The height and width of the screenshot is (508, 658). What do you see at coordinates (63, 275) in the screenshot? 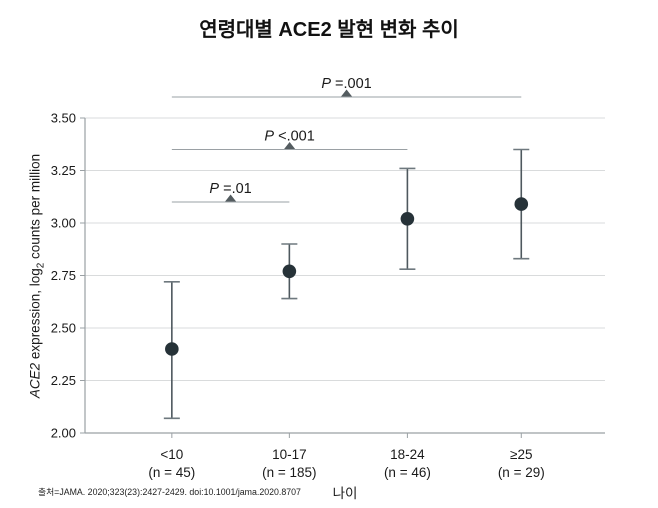
I see `y-tick-label: 2.75` at bounding box center [63, 275].